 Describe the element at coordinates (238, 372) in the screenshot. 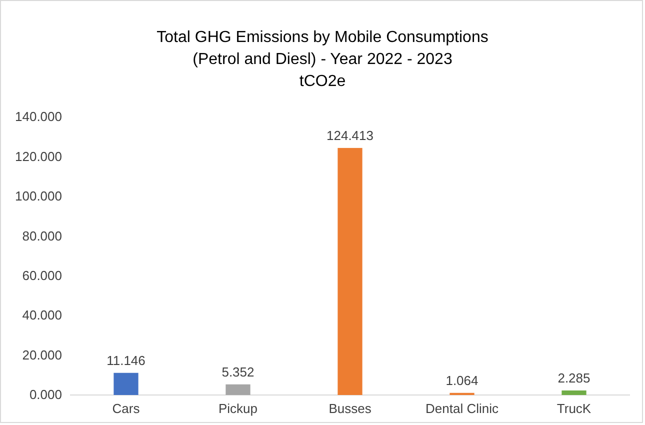

I see `data-label: 5.352` at that location.